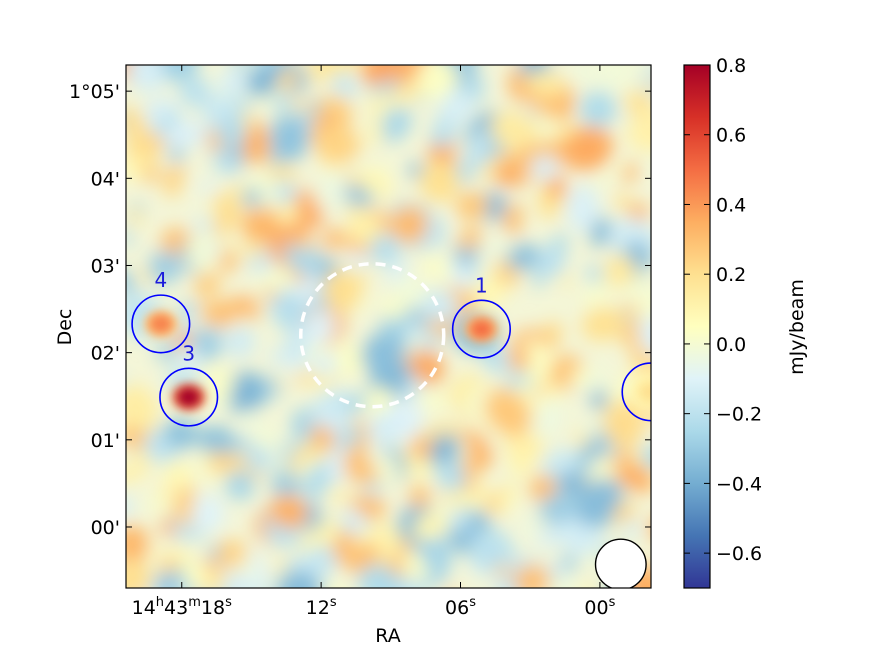 The width and height of the screenshot is (872, 654). I want to click on colorbar-ticks: 0.8 0.6 0.4 0.2 0.0 −0.2 −0.4 −0.6, so click(723, 310).